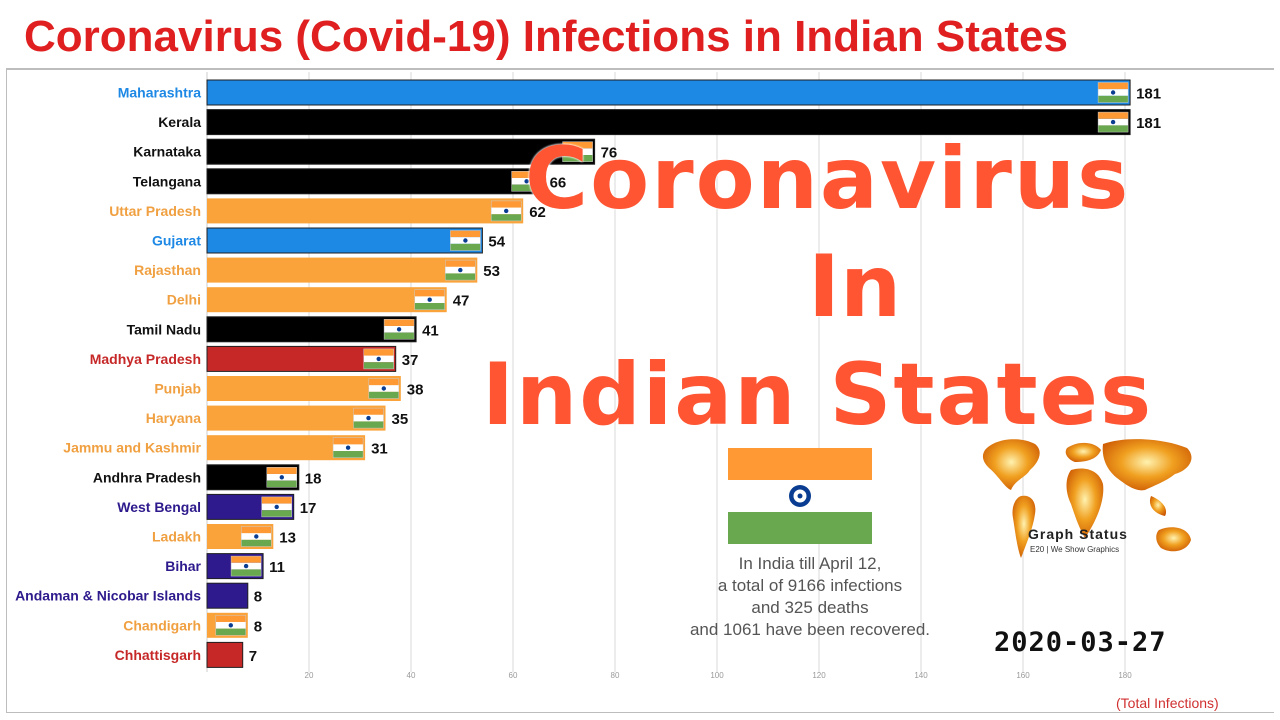 Image resolution: width=1280 pixels, height=720 pixels. Describe the element at coordinates (173, 418) in the screenshot. I see `category-label: Haryana` at that location.